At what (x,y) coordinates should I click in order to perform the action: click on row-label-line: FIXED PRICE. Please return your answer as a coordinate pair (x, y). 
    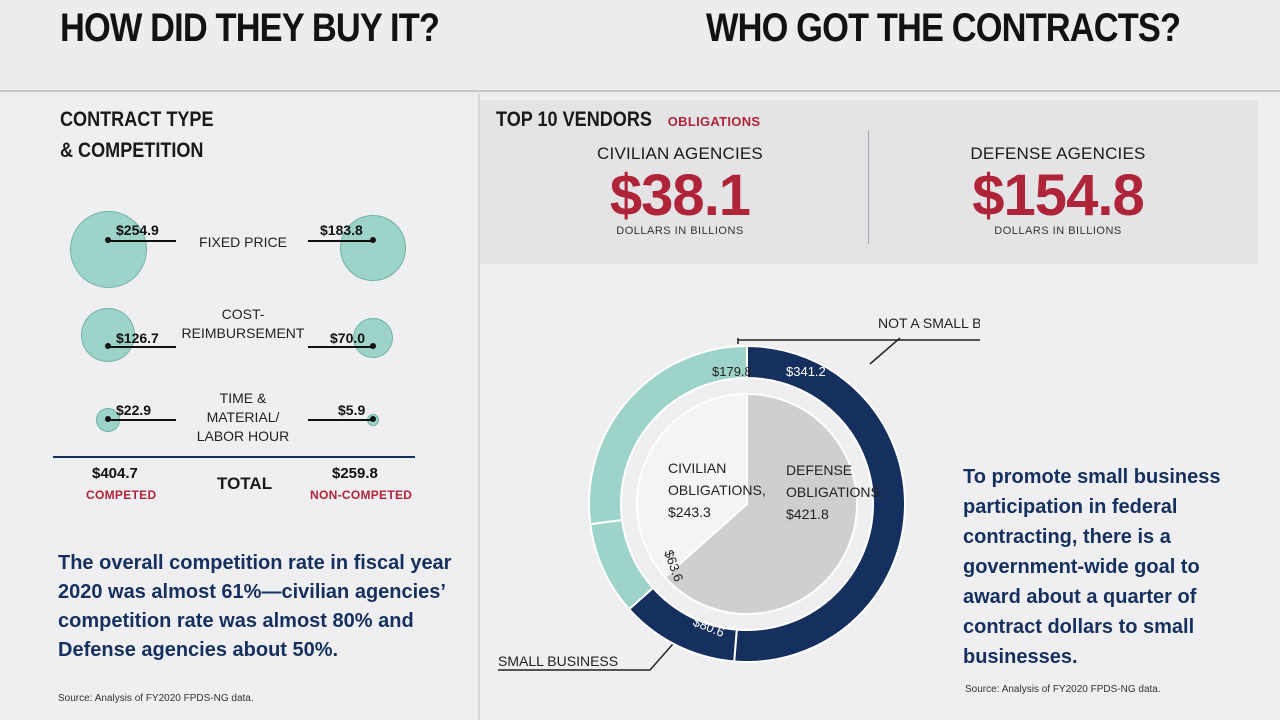
    Looking at the image, I should click on (243, 242).